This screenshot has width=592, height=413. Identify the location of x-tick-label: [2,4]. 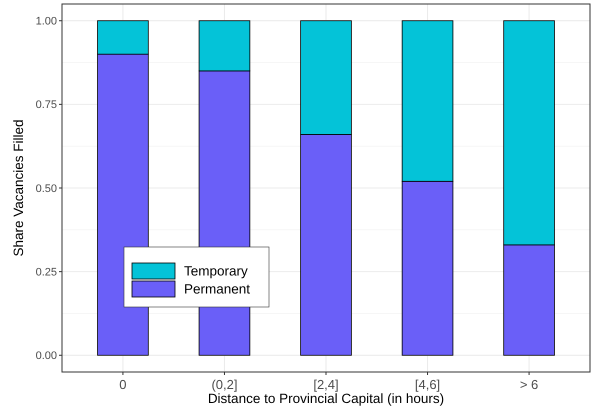
(326, 384).